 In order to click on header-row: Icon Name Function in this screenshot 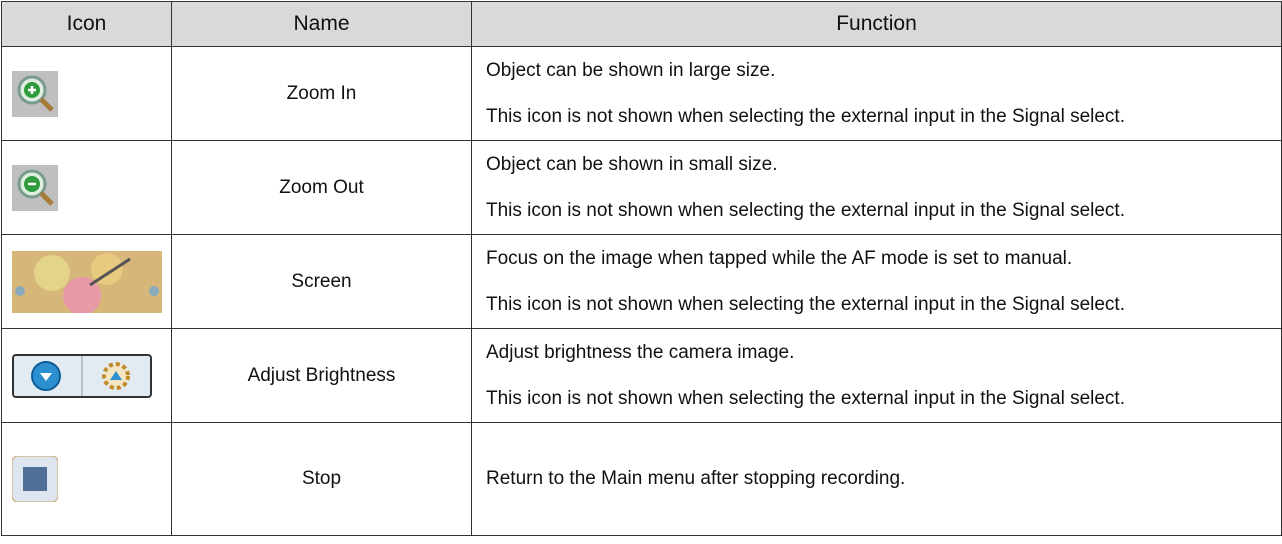, I will do `click(641, 24)`.